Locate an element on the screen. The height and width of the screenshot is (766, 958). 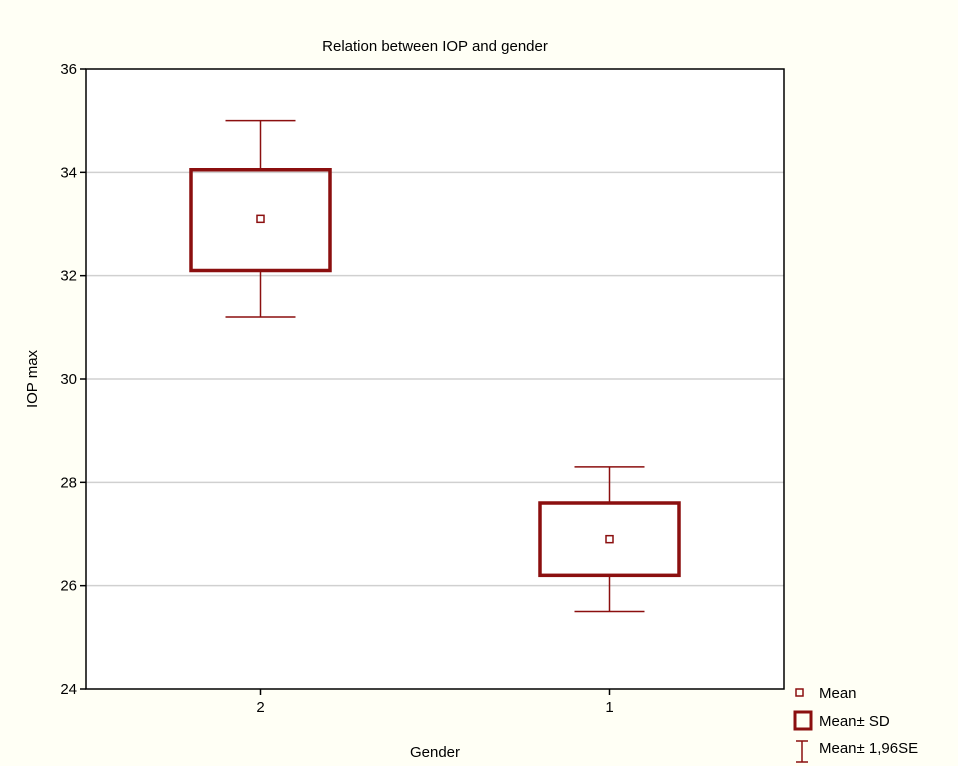
legend-box-symbol is located at coordinates (803, 720).